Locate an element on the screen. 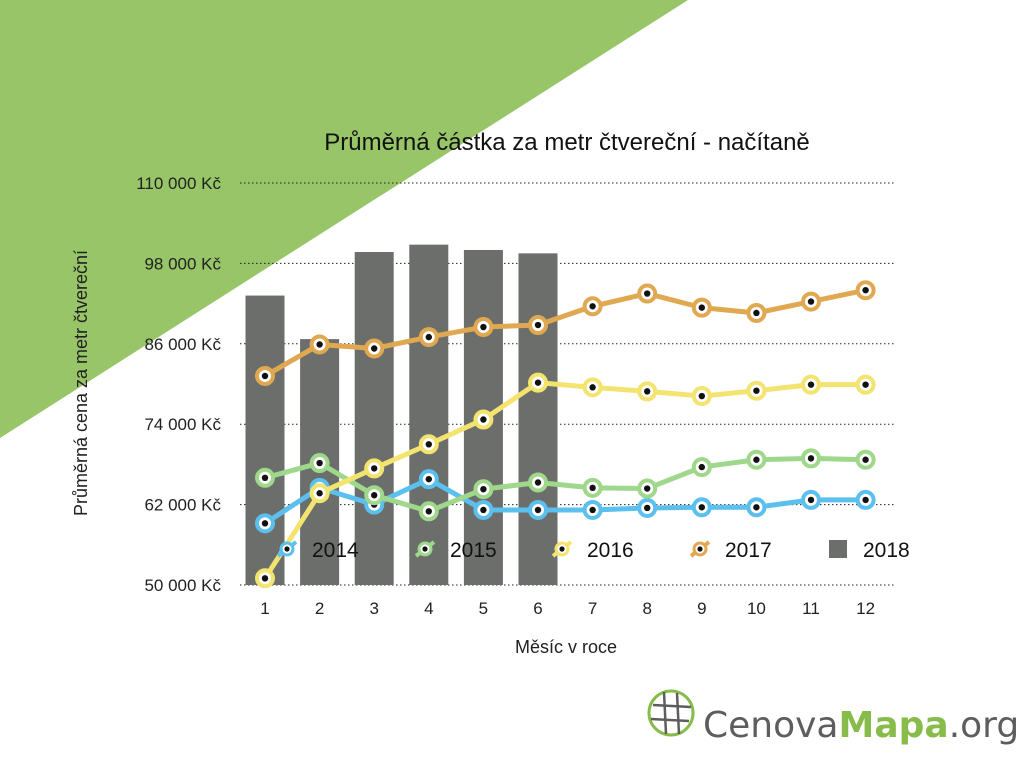 This screenshot has width=1024, height=768. x-tick-label: 10 is located at coordinates (756, 608).